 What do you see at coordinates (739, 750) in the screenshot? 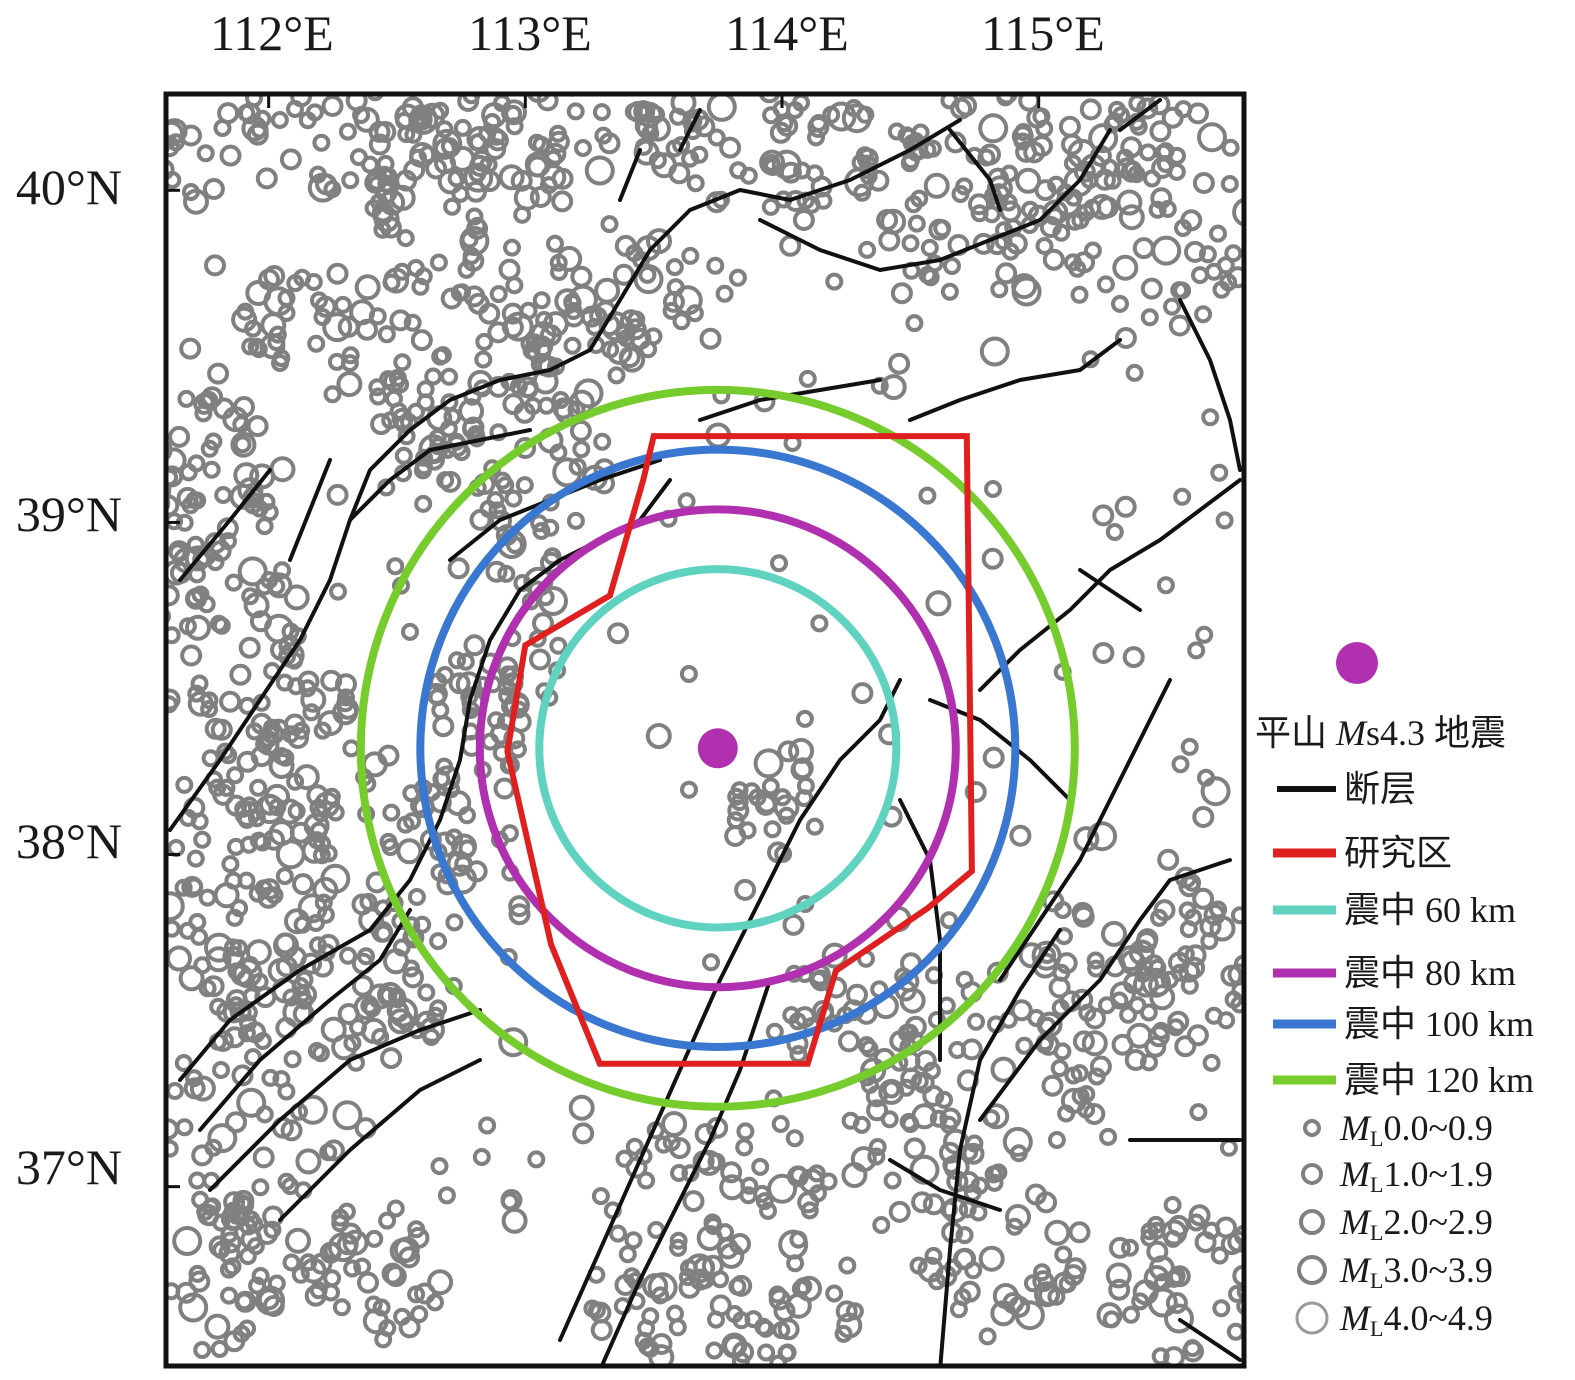
I see `study-area-boundary` at bounding box center [739, 750].